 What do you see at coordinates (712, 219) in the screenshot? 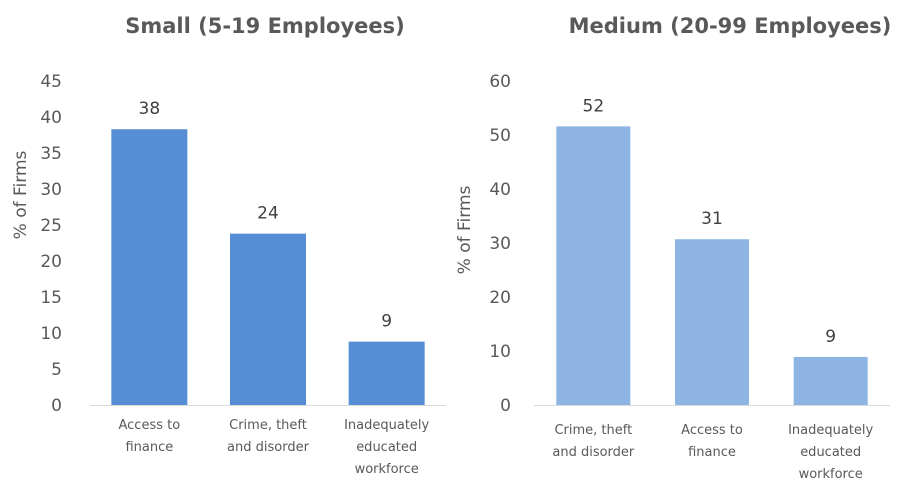
I see `data-label: 31` at bounding box center [712, 219].